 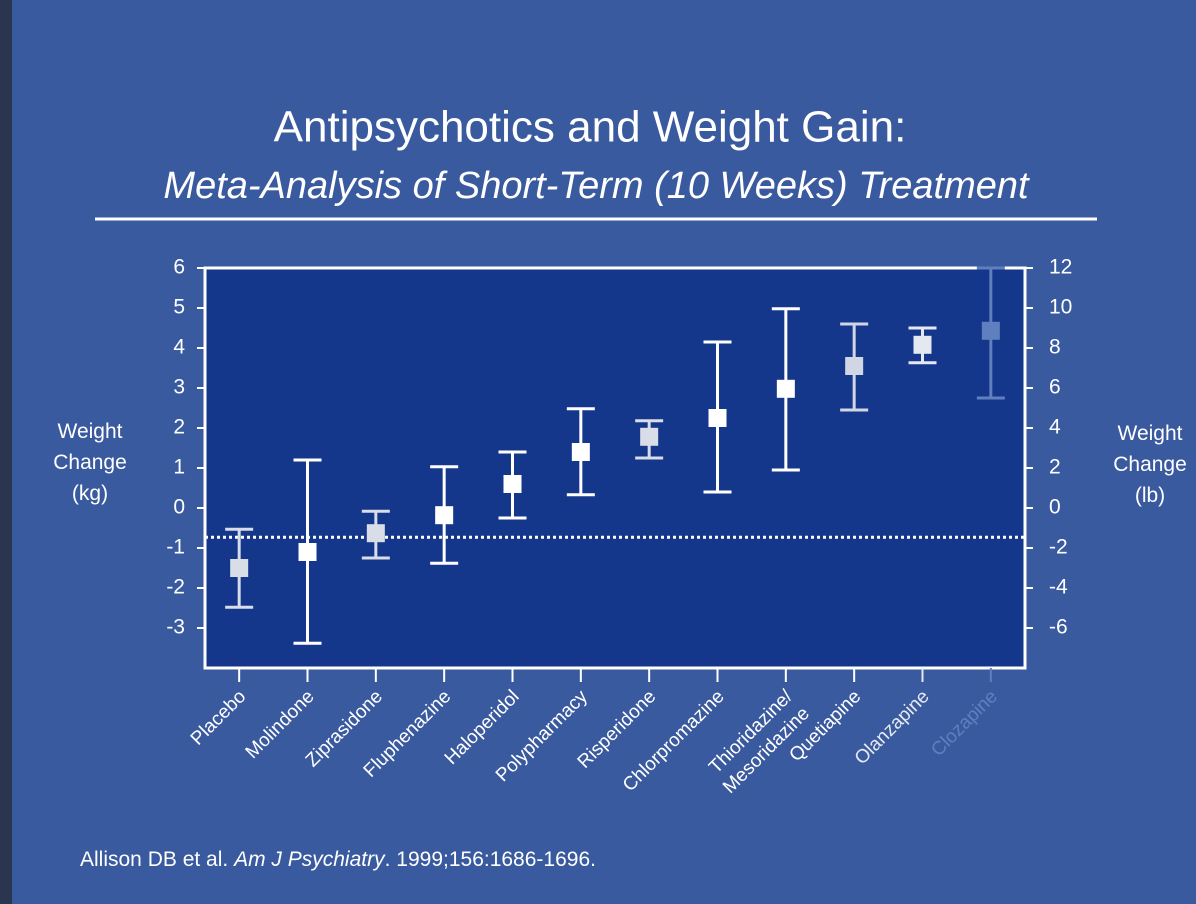 I want to click on y-tick-label: -3, so click(x=175, y=627).